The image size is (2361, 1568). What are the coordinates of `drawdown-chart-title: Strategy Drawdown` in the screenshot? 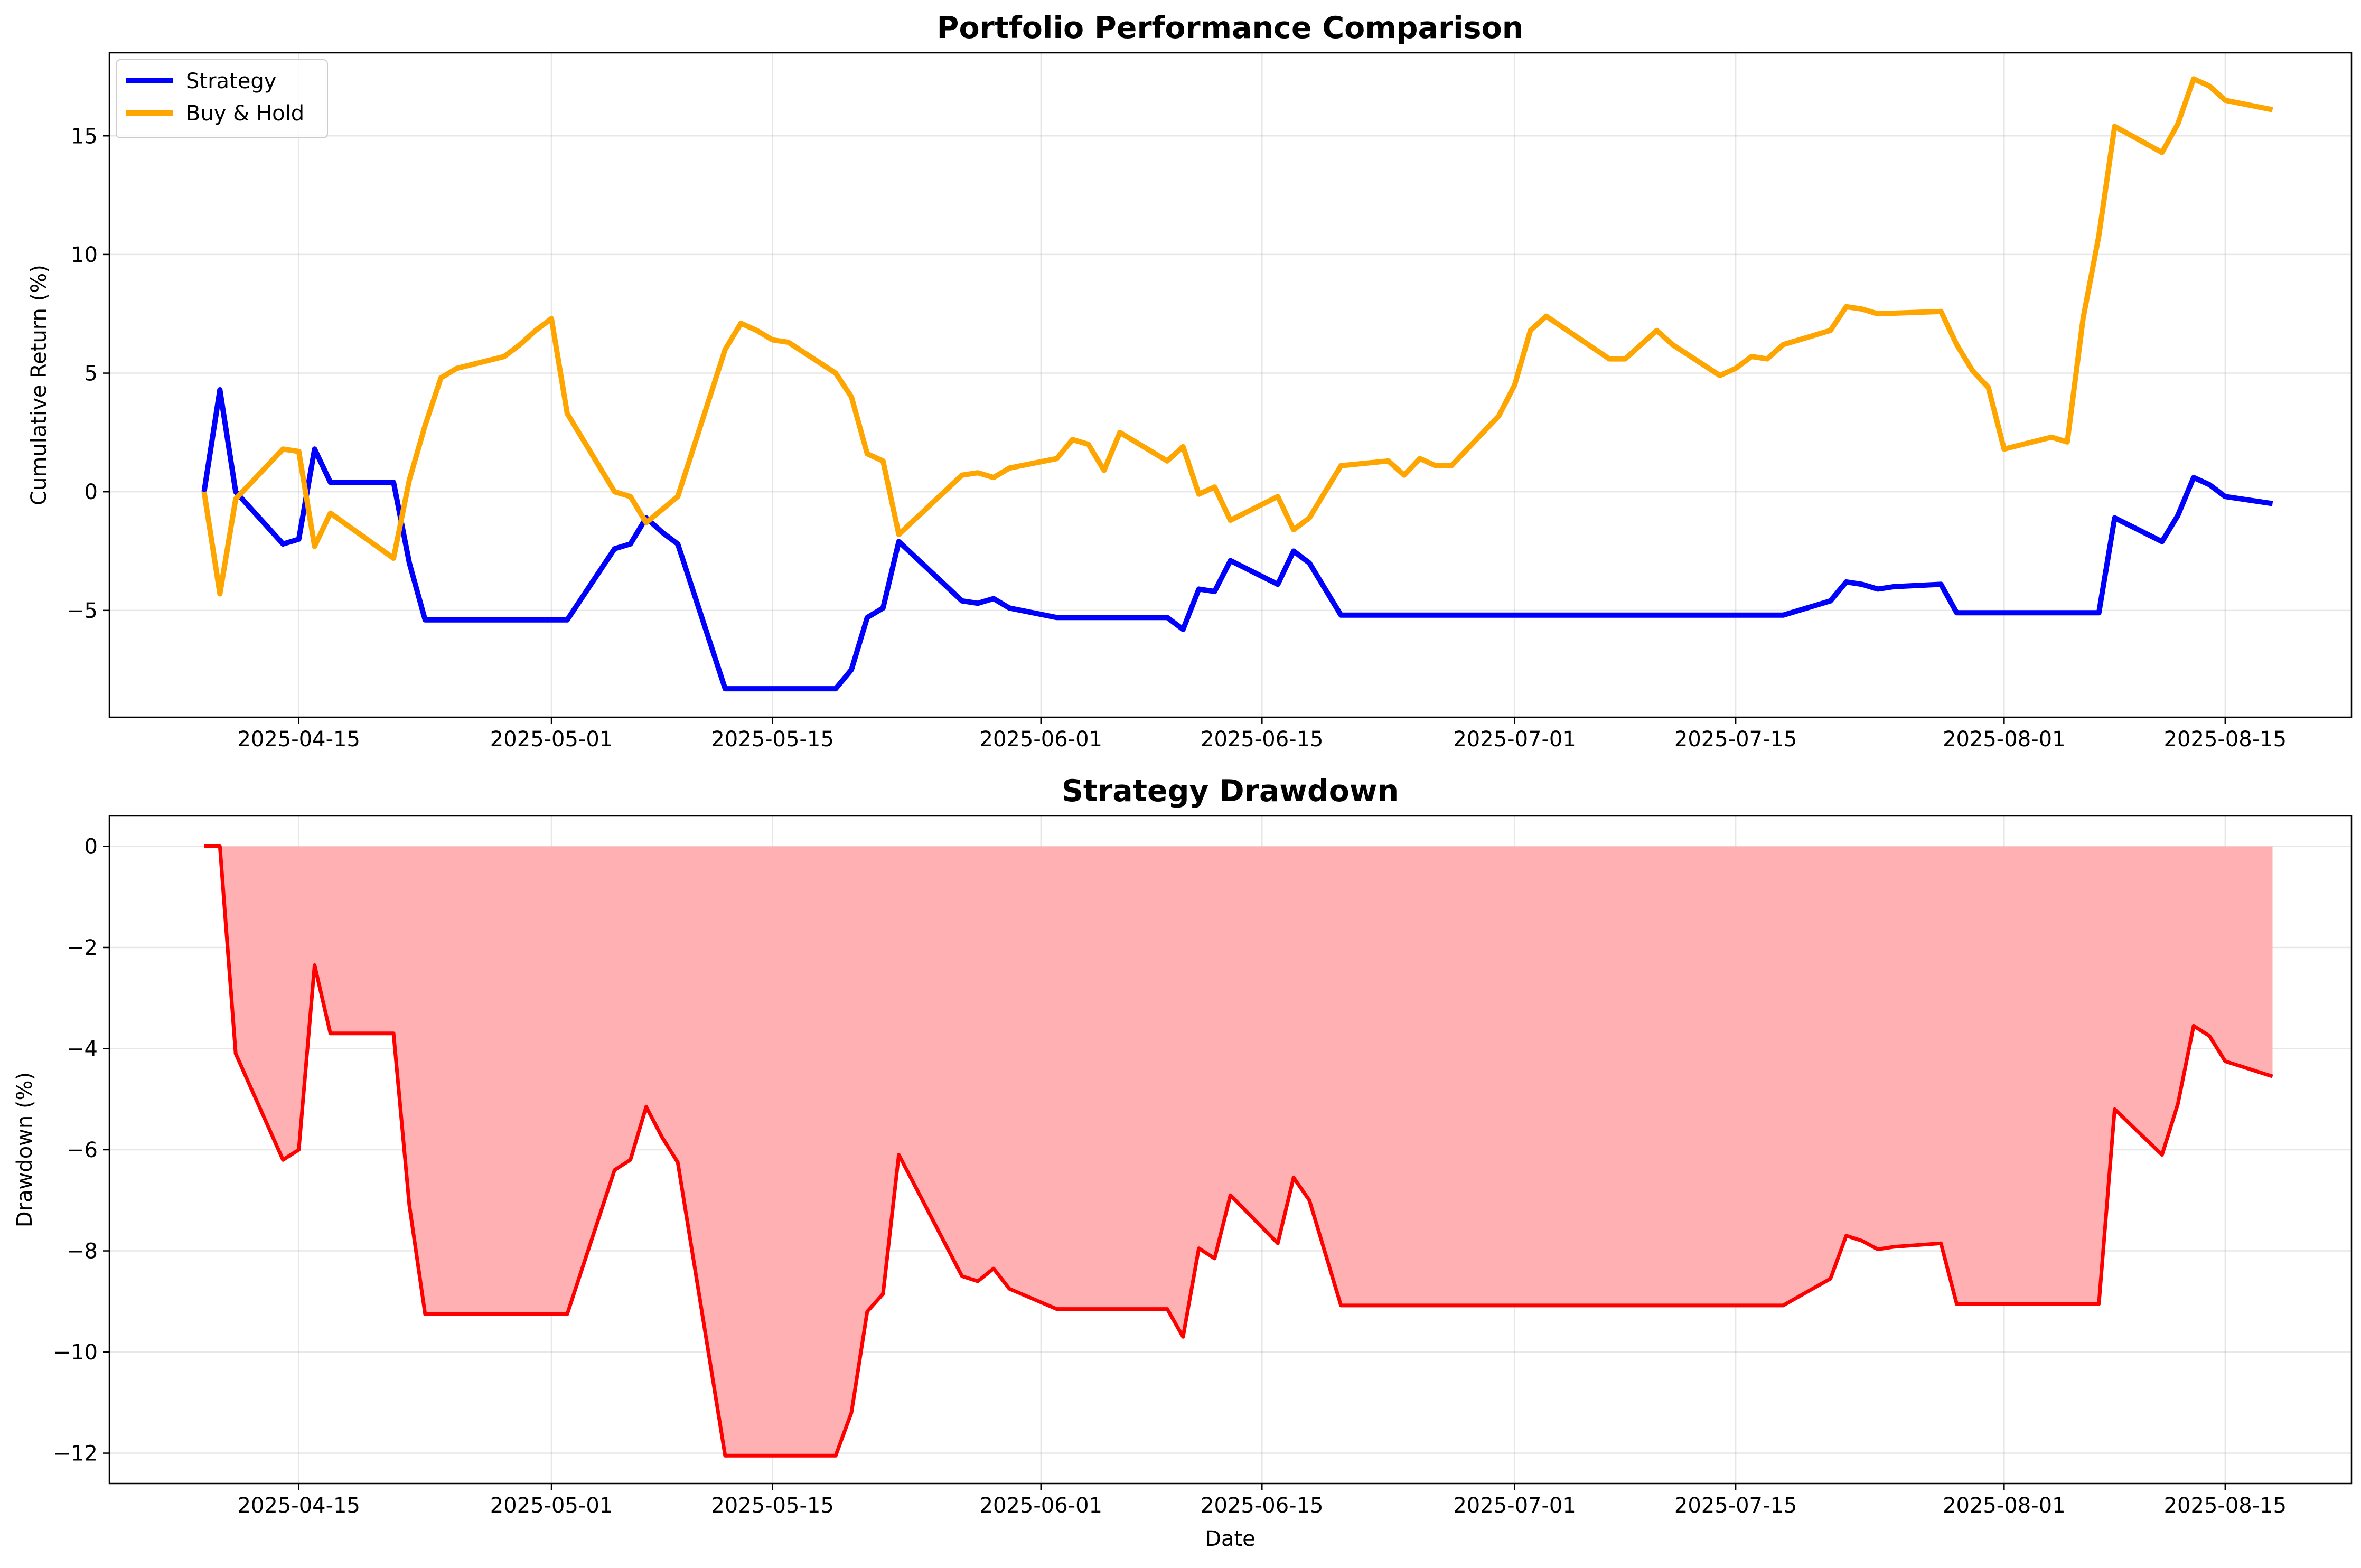 It's located at (1231, 792).